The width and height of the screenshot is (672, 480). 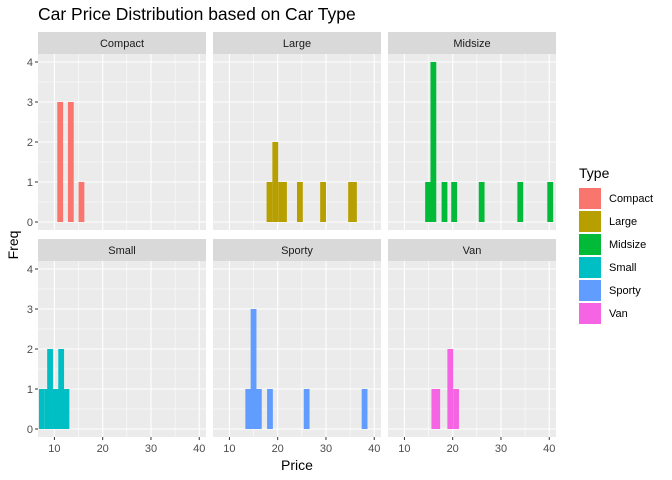 What do you see at coordinates (297, 347) in the screenshot?
I see `facet-sporty: Sporty 10 20 30 40` at bounding box center [297, 347].